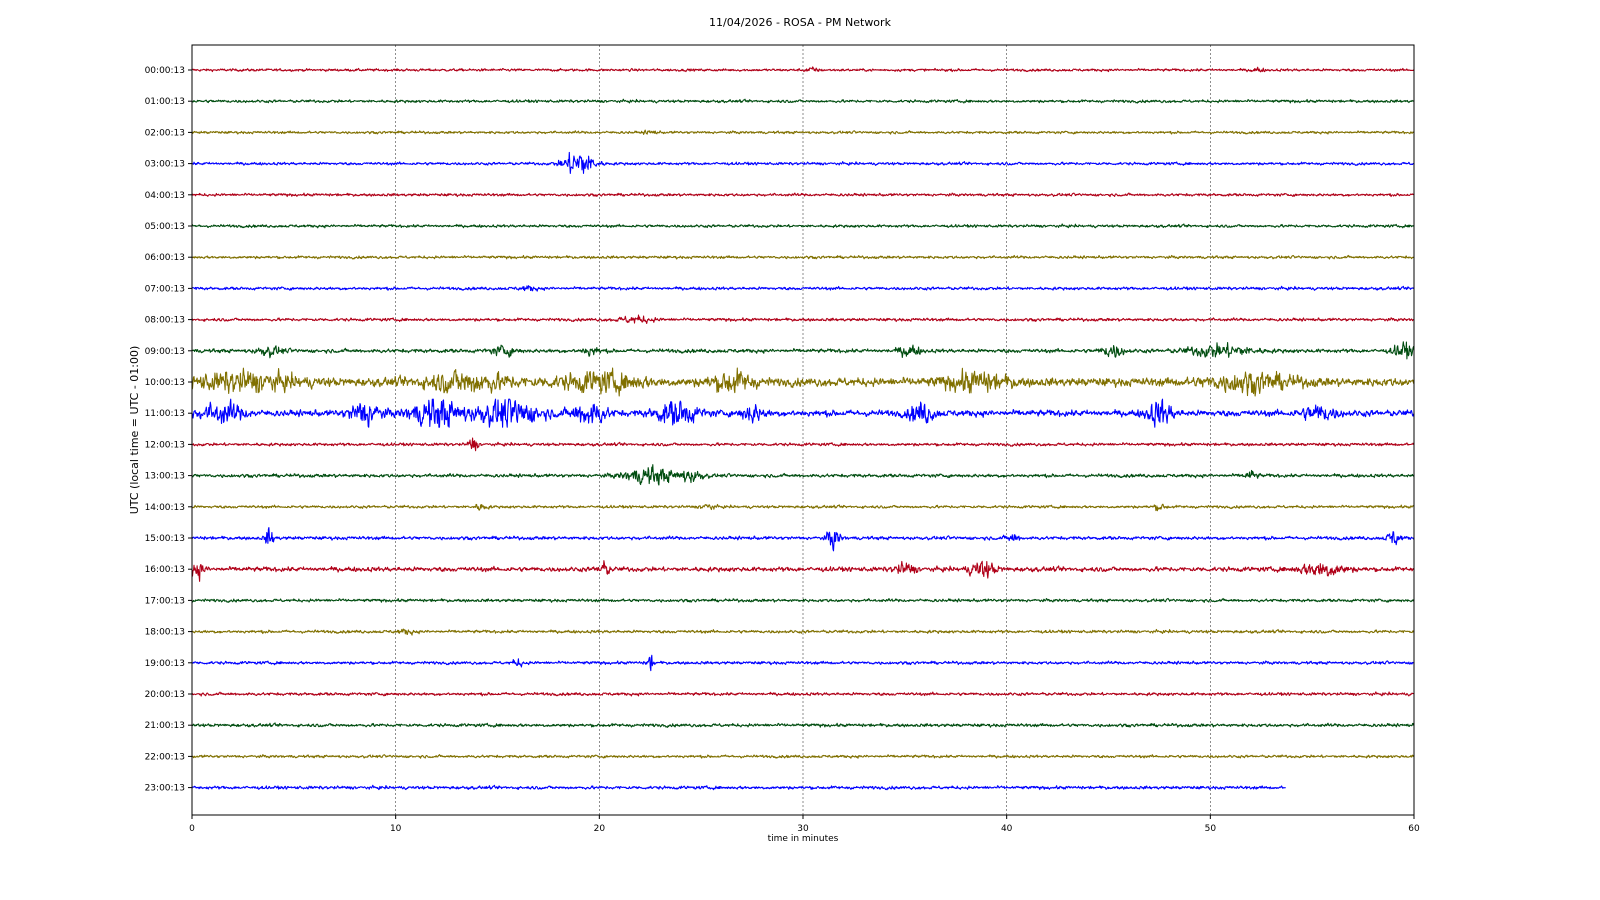 The width and height of the screenshot is (1600, 900). I want to click on y-tick-label: 17:00:13, so click(165, 601).